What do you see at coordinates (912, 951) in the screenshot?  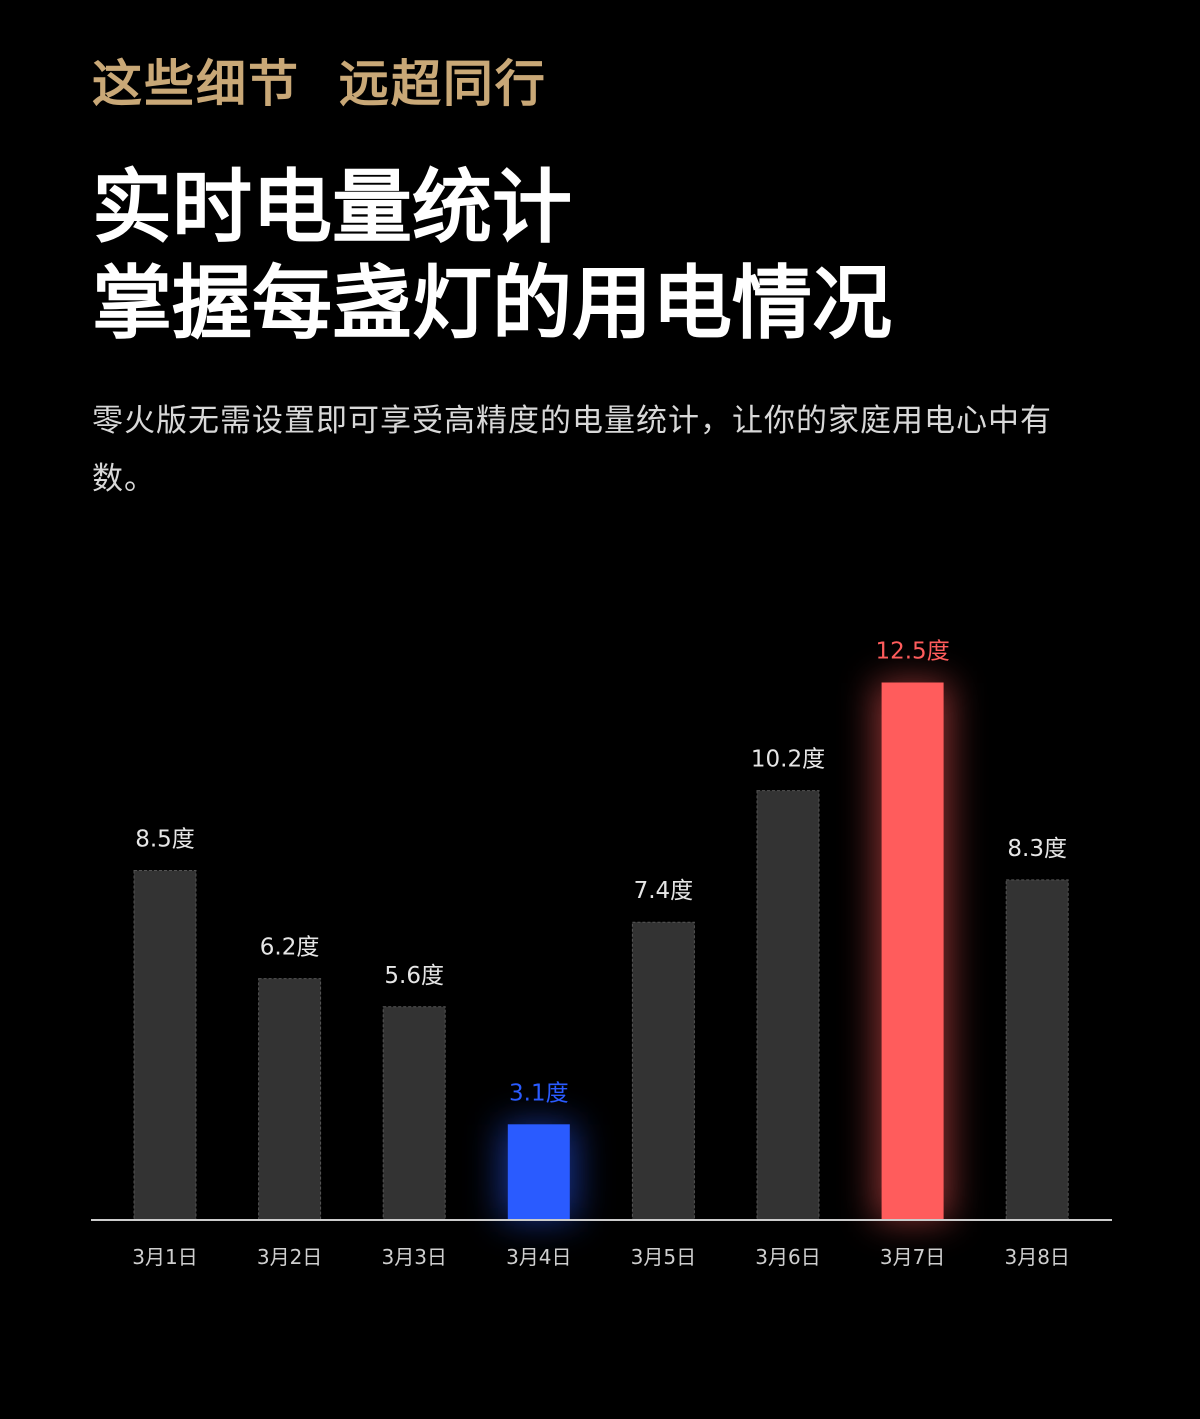 I see `bar-3月7日` at bounding box center [912, 951].